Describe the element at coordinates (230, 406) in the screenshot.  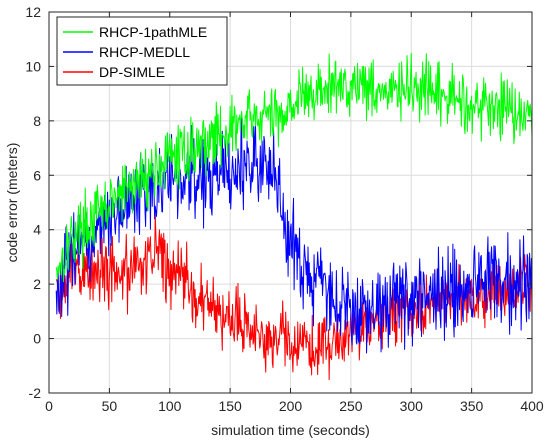
I see `x-tick-label: 150` at that location.